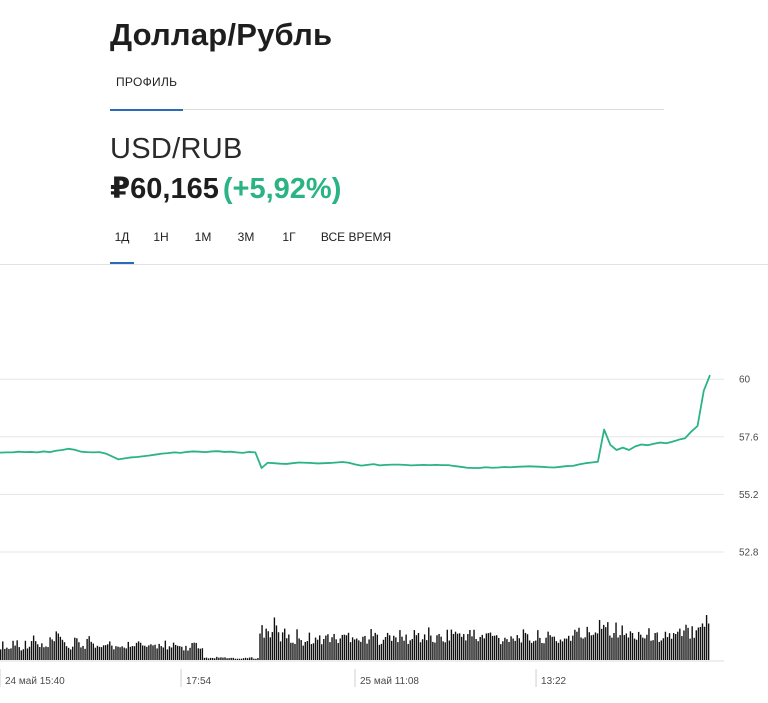  I want to click on period-tab-1w: 1Н, so click(161, 243).